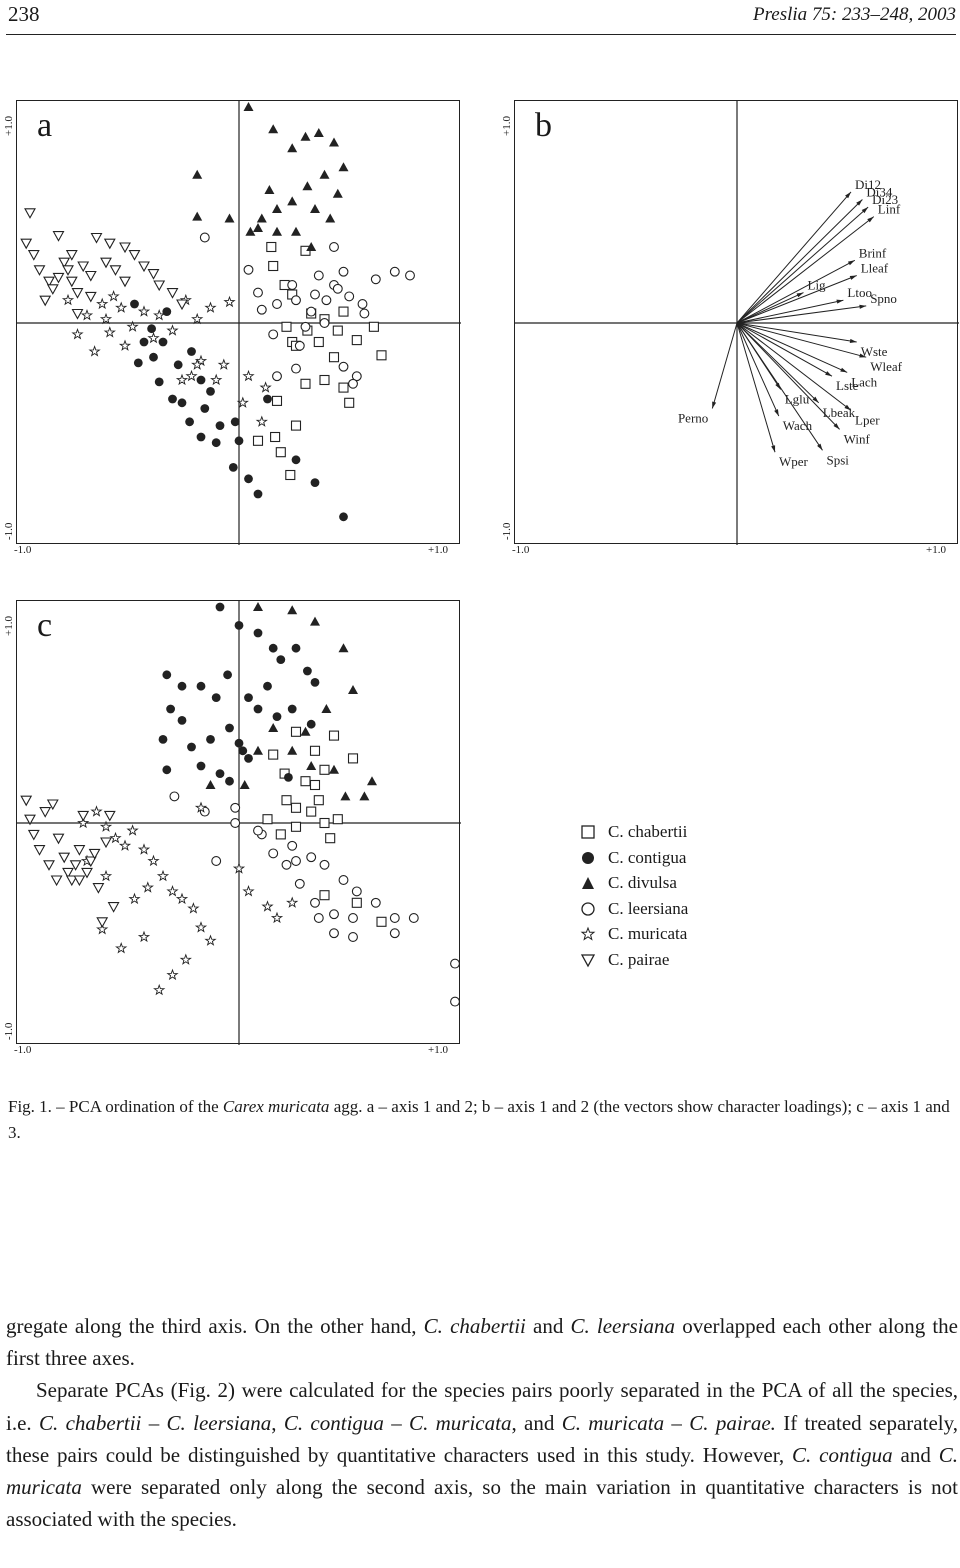  I want to click on vector-label-Brinf: Brinf, so click(873, 252).